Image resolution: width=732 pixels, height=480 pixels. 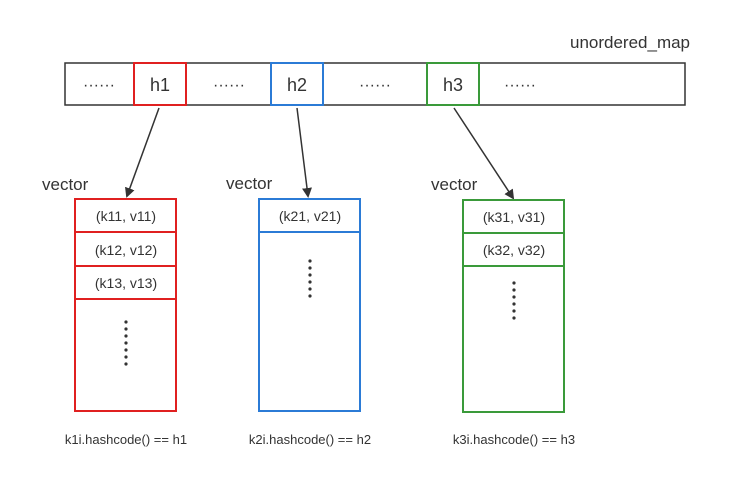 I want to click on map-cell-h1: h1, so click(x=160, y=85).